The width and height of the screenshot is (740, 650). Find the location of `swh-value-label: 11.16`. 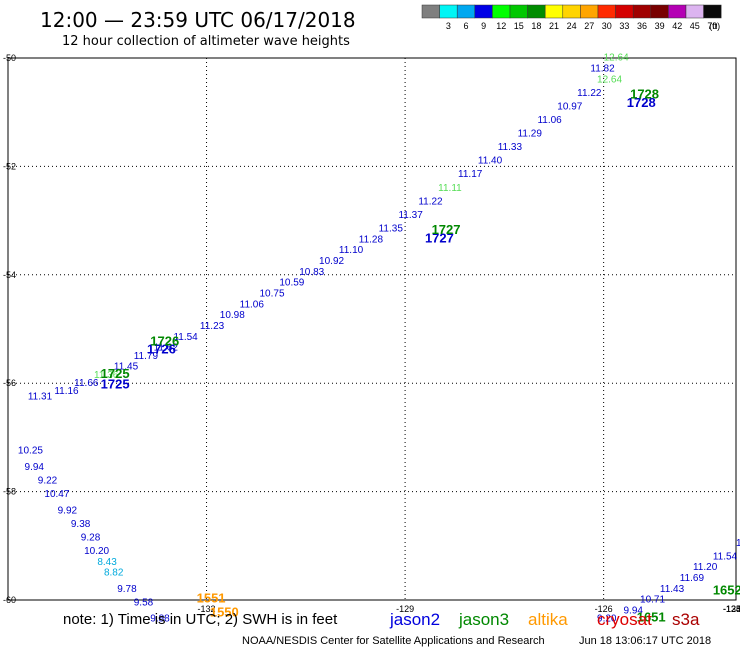

swh-value-label: 11.16 is located at coordinates (66, 391).